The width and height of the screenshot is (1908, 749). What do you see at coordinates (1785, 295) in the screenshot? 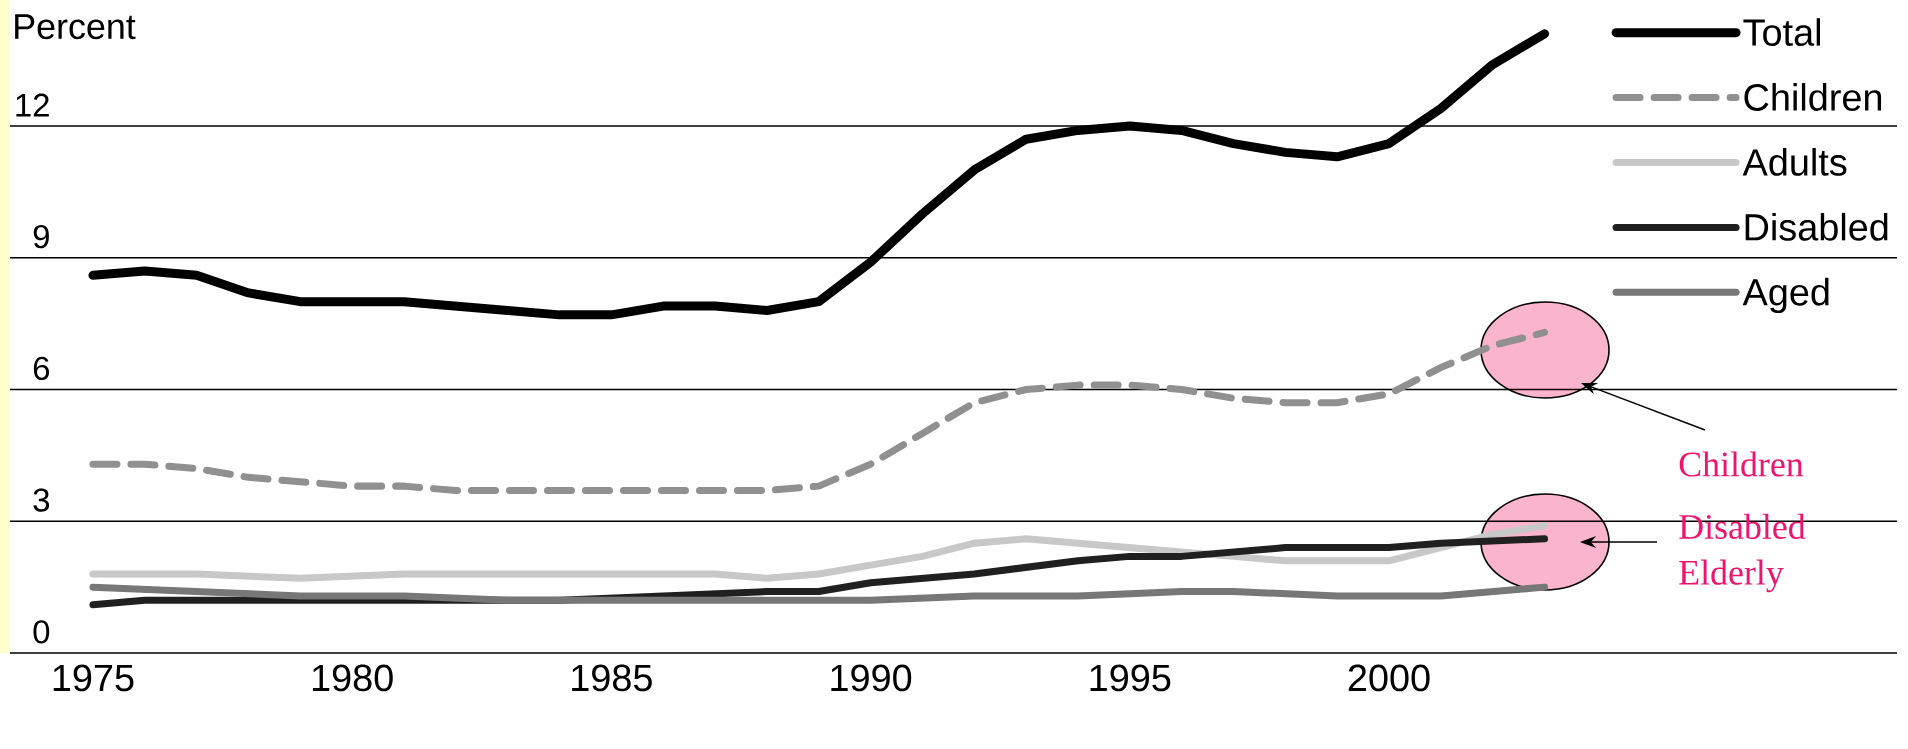
I see `legend-label: Aged` at bounding box center [1785, 295].